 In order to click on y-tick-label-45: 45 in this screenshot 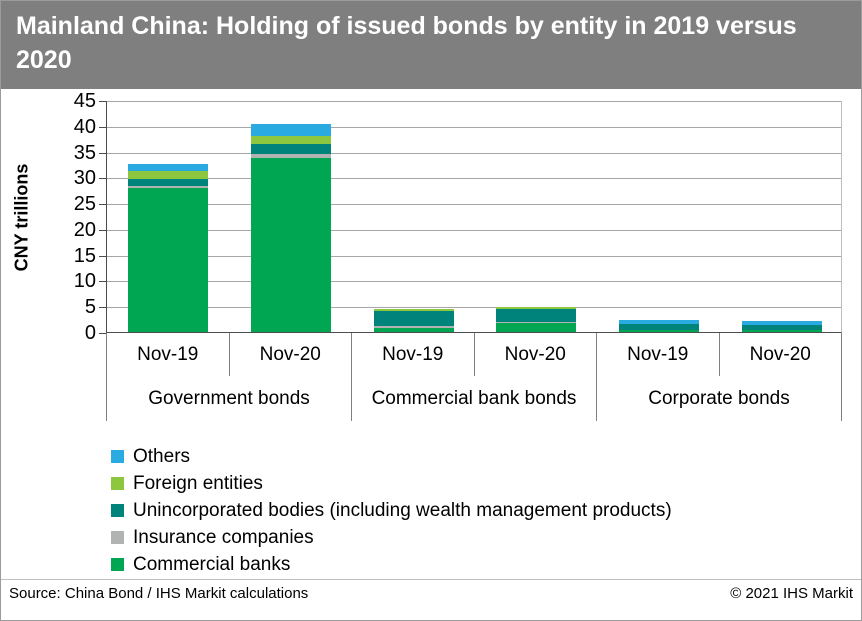, I will do `click(84, 101)`.